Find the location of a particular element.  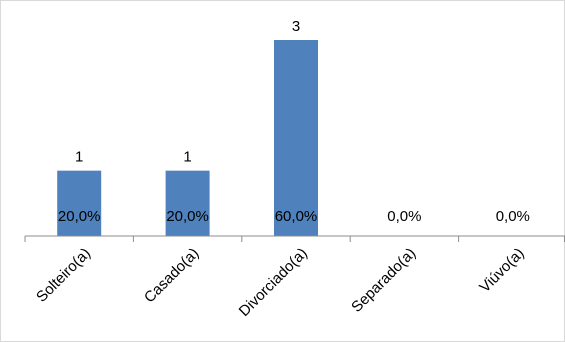

x-tick-label-1: Solteiro(a) is located at coordinates (63, 275).